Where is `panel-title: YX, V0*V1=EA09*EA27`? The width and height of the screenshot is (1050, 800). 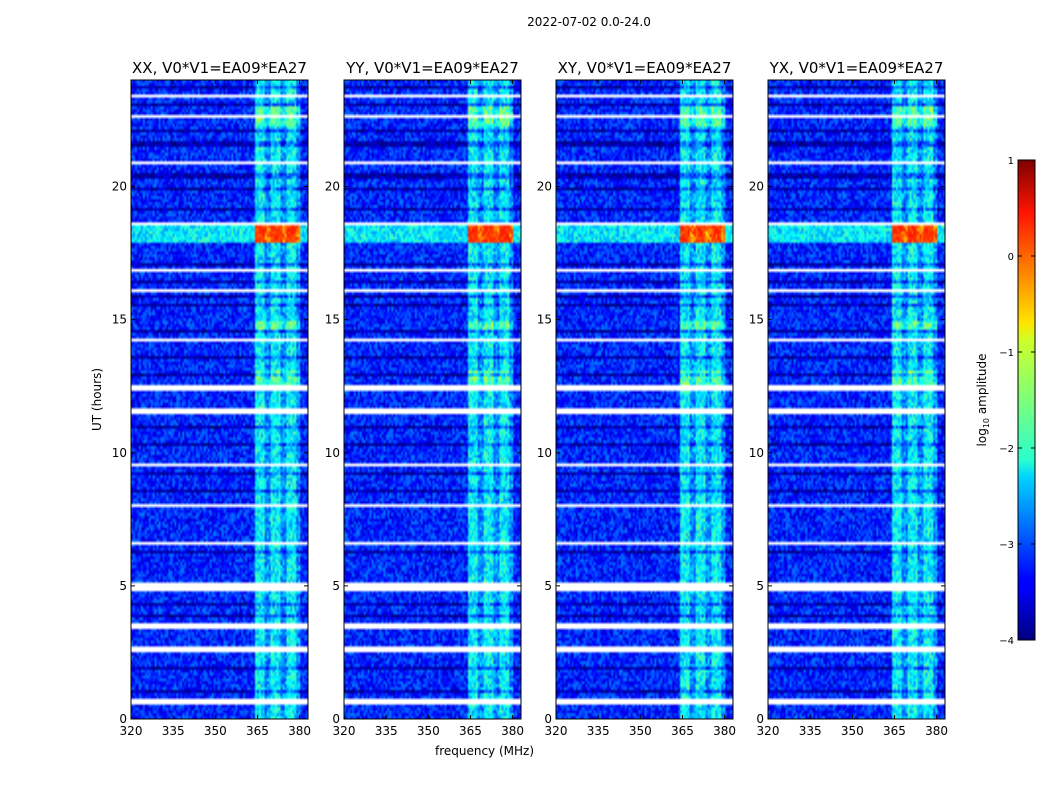 panel-title: YX, V0*V1=EA09*EA27 is located at coordinates (856, 68).